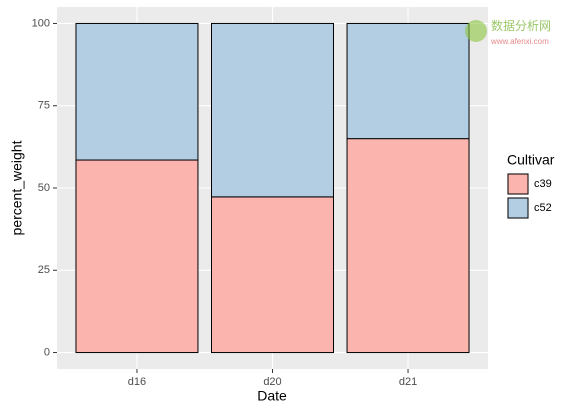 This screenshot has height=413, width=582. What do you see at coordinates (531, 160) in the screenshot?
I see `legend-title: Cultivar` at bounding box center [531, 160].